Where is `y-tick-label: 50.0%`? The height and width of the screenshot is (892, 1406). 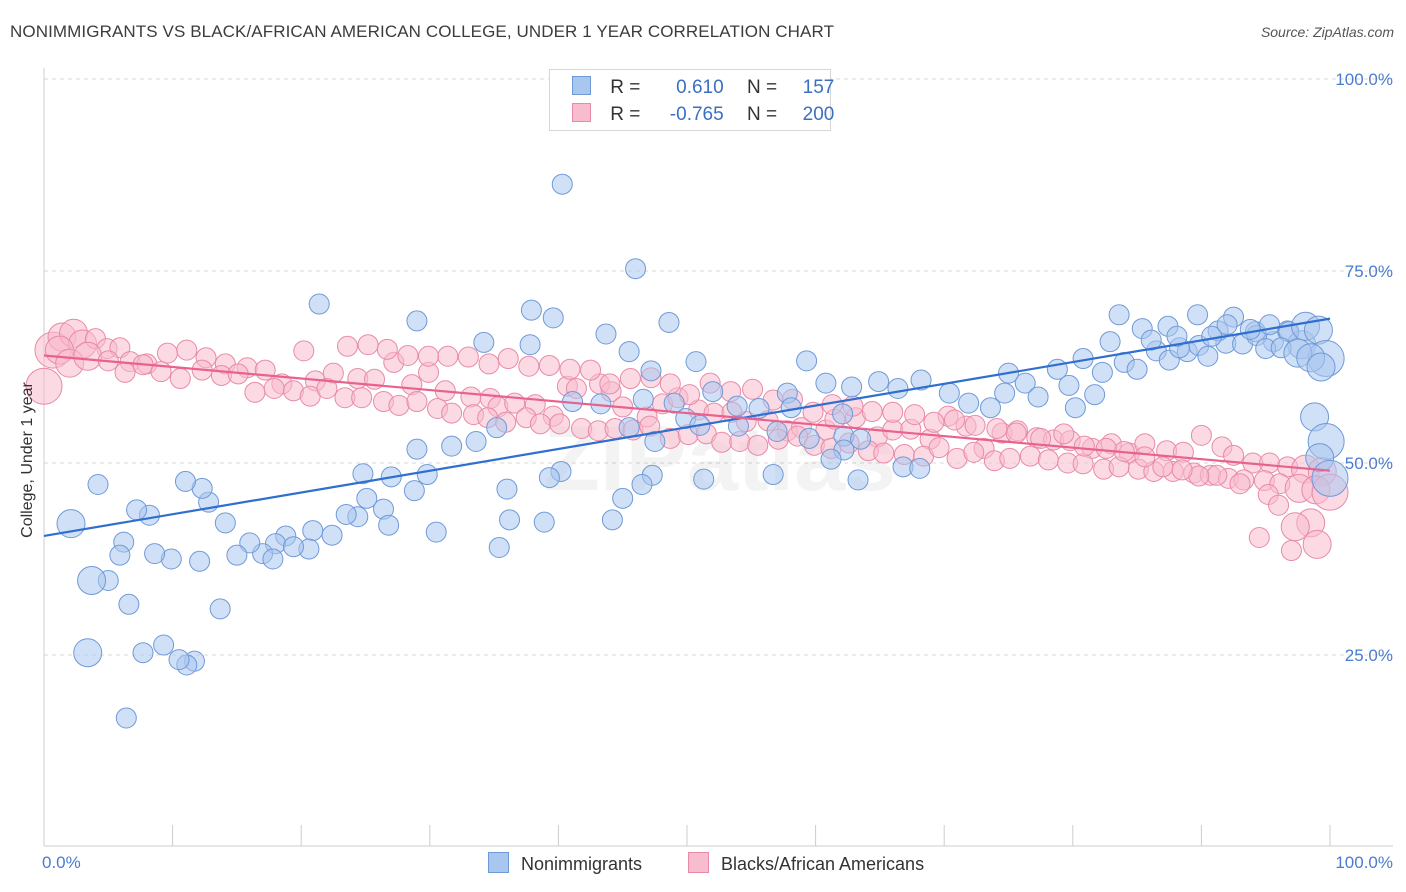 y-tick-label: 50.0% is located at coordinates (1369, 463).